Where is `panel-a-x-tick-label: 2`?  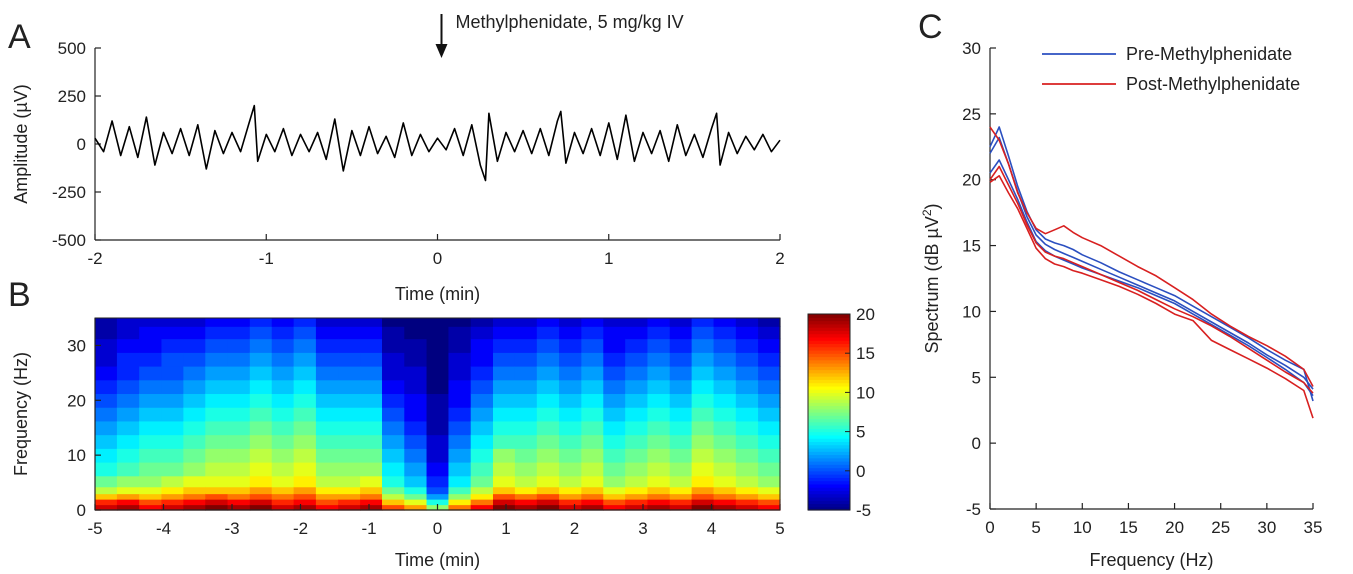
panel-a-x-tick-label: 2 is located at coordinates (779, 258).